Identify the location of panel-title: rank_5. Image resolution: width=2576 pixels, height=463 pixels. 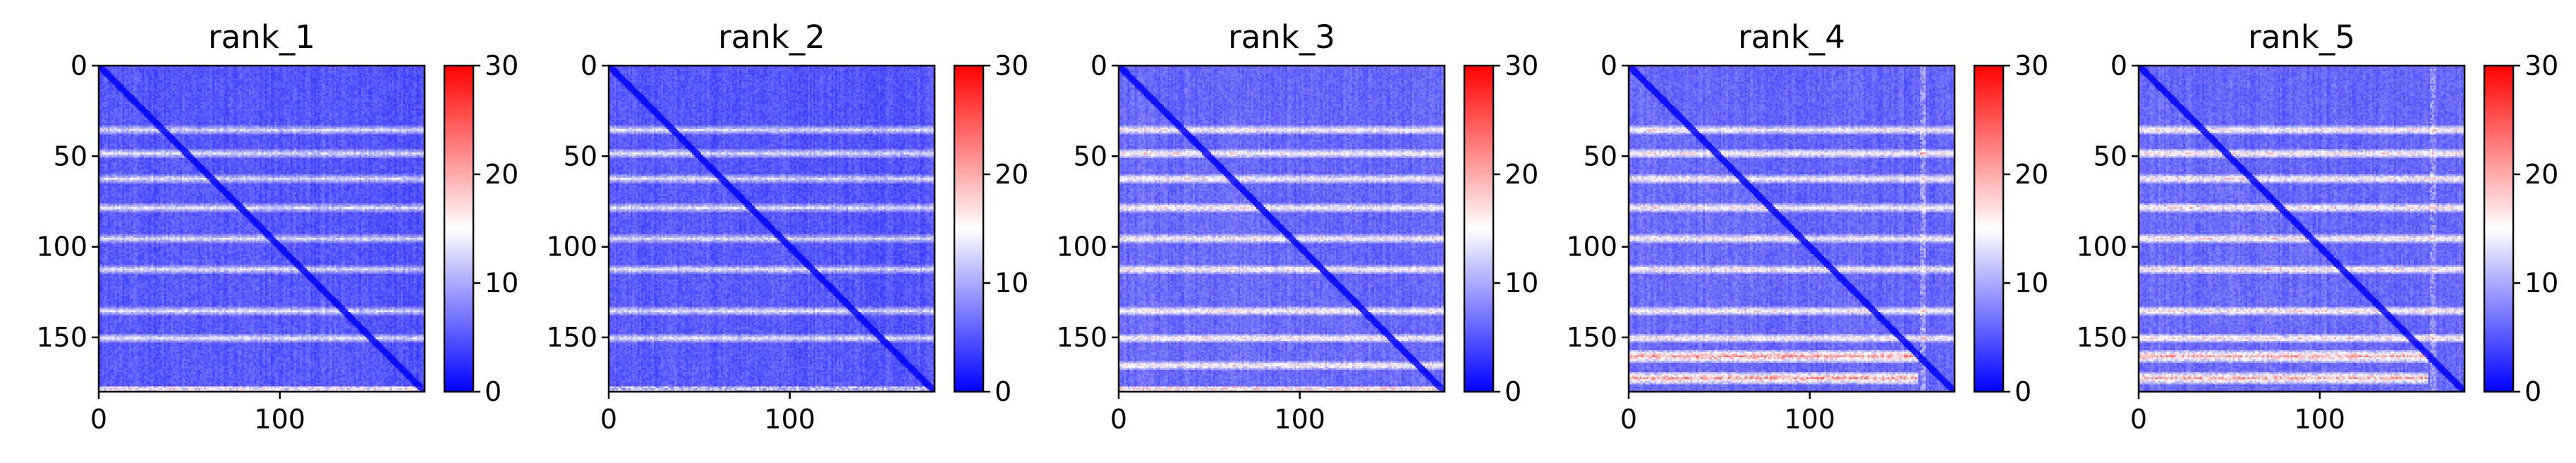
(2301, 37).